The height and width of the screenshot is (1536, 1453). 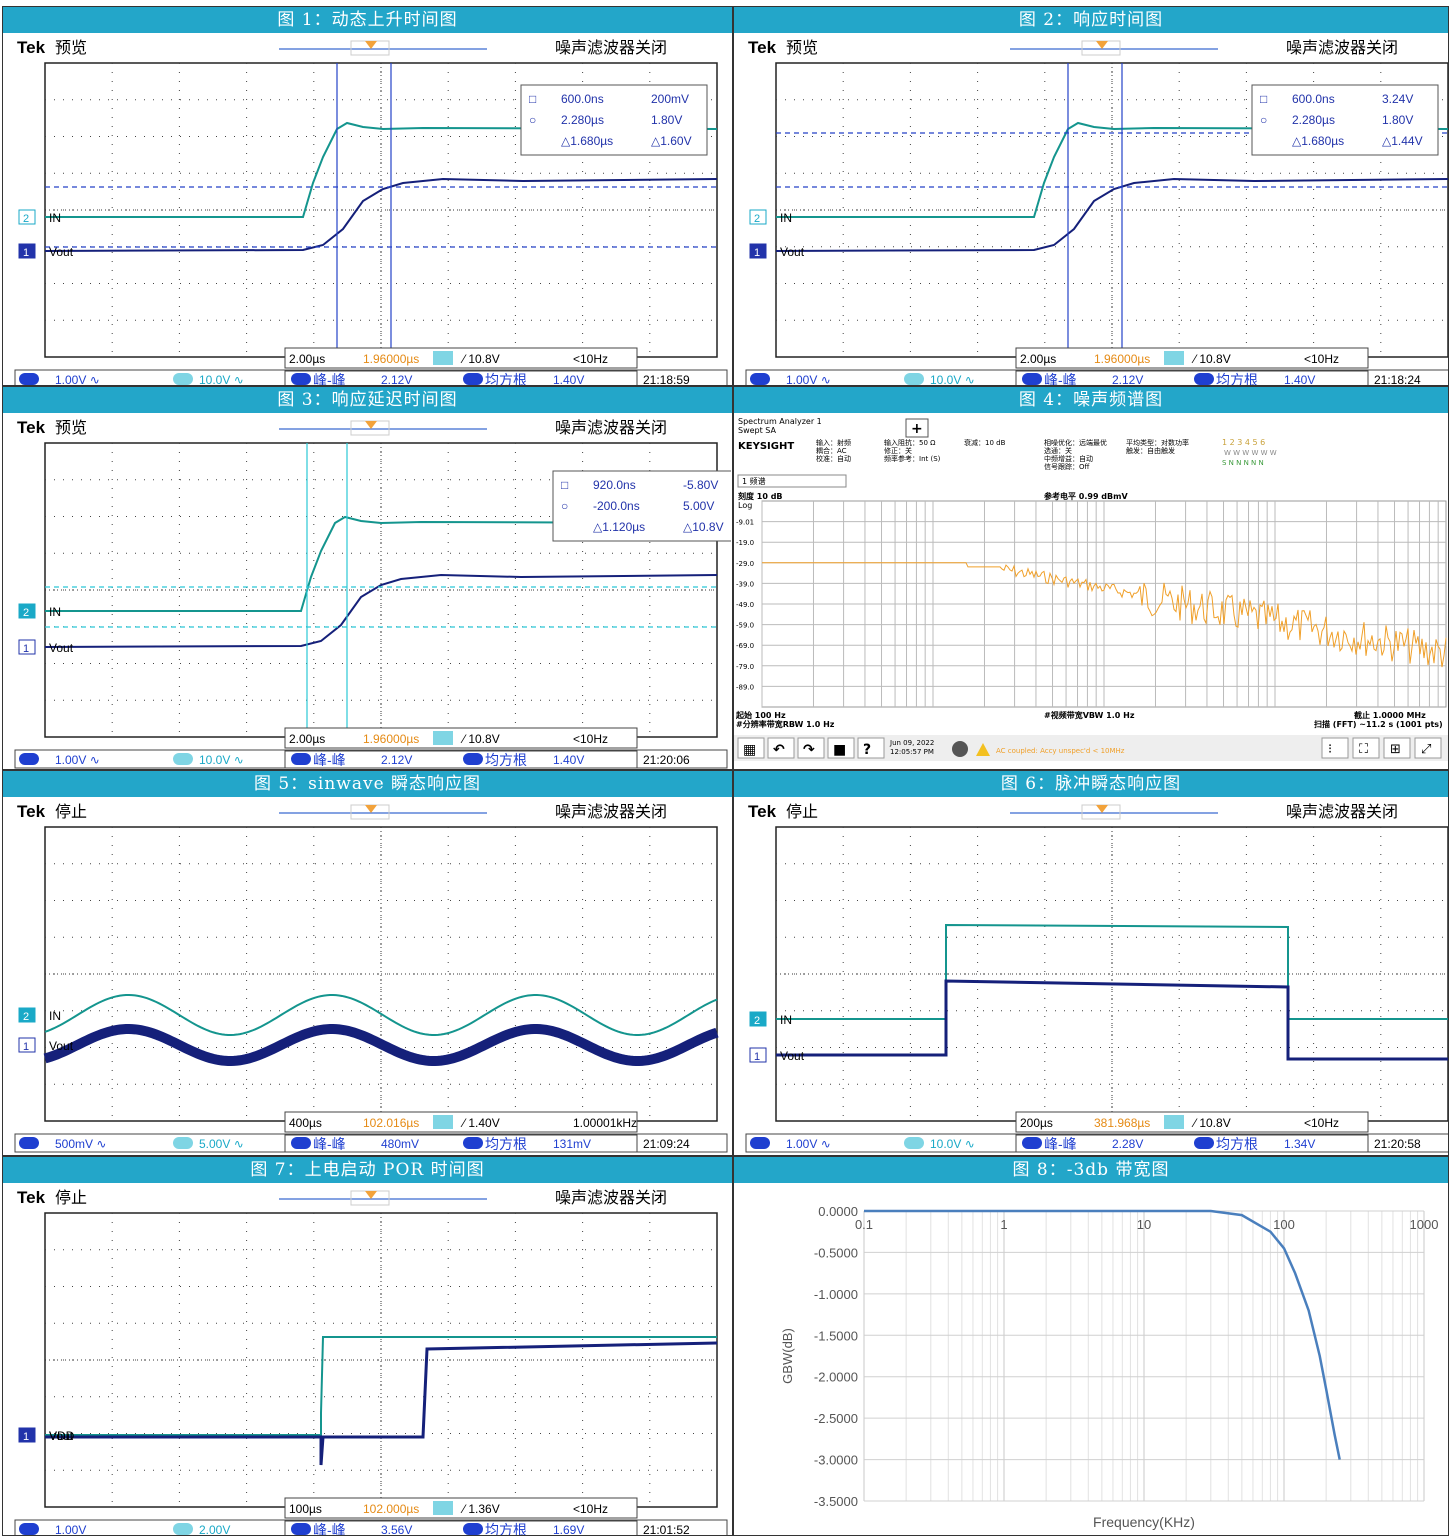 I want to click on svg-text: 2.00µs, so click(x=307, y=739).